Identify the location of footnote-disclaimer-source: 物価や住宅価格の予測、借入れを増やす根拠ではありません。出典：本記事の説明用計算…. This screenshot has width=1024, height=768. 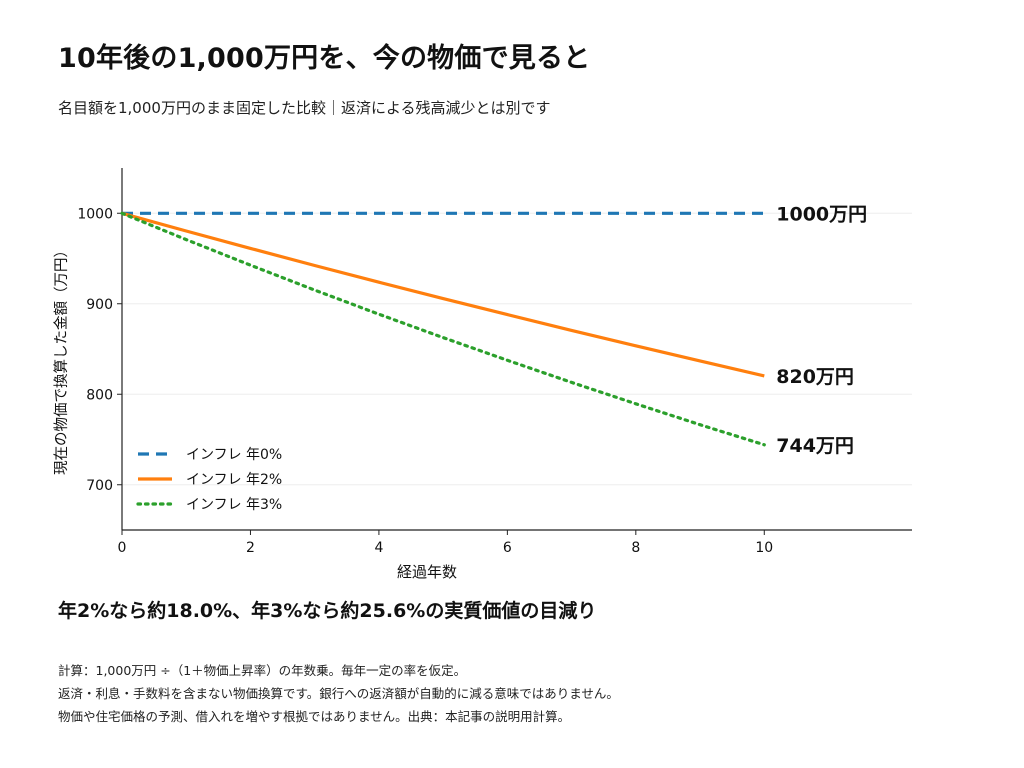
(314, 716).